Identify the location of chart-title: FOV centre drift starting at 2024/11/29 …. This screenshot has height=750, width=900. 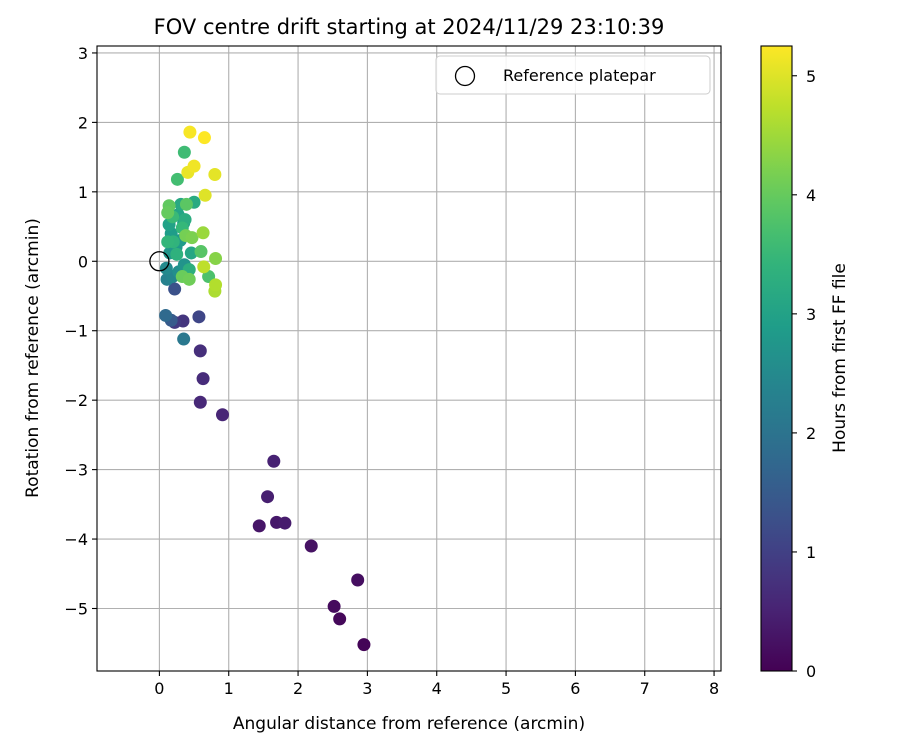
(409, 27).